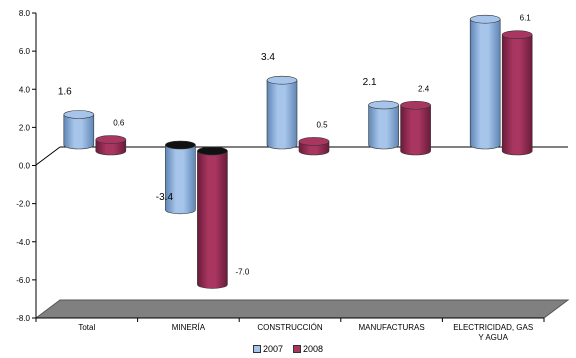 The image size is (576, 358). I want to click on y-tick-label: -6.0, so click(23, 280).